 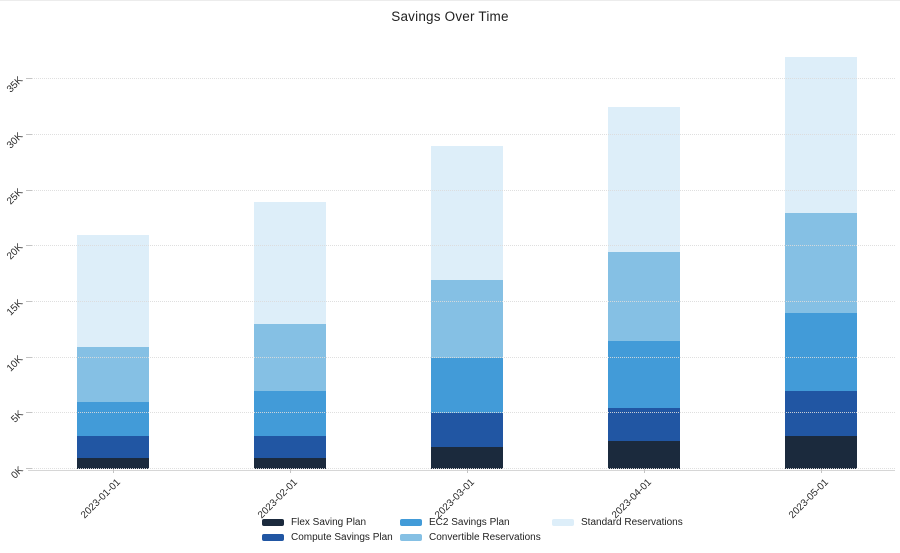 What do you see at coordinates (450, 16) in the screenshot?
I see `chart-title: Savings Over Time` at bounding box center [450, 16].